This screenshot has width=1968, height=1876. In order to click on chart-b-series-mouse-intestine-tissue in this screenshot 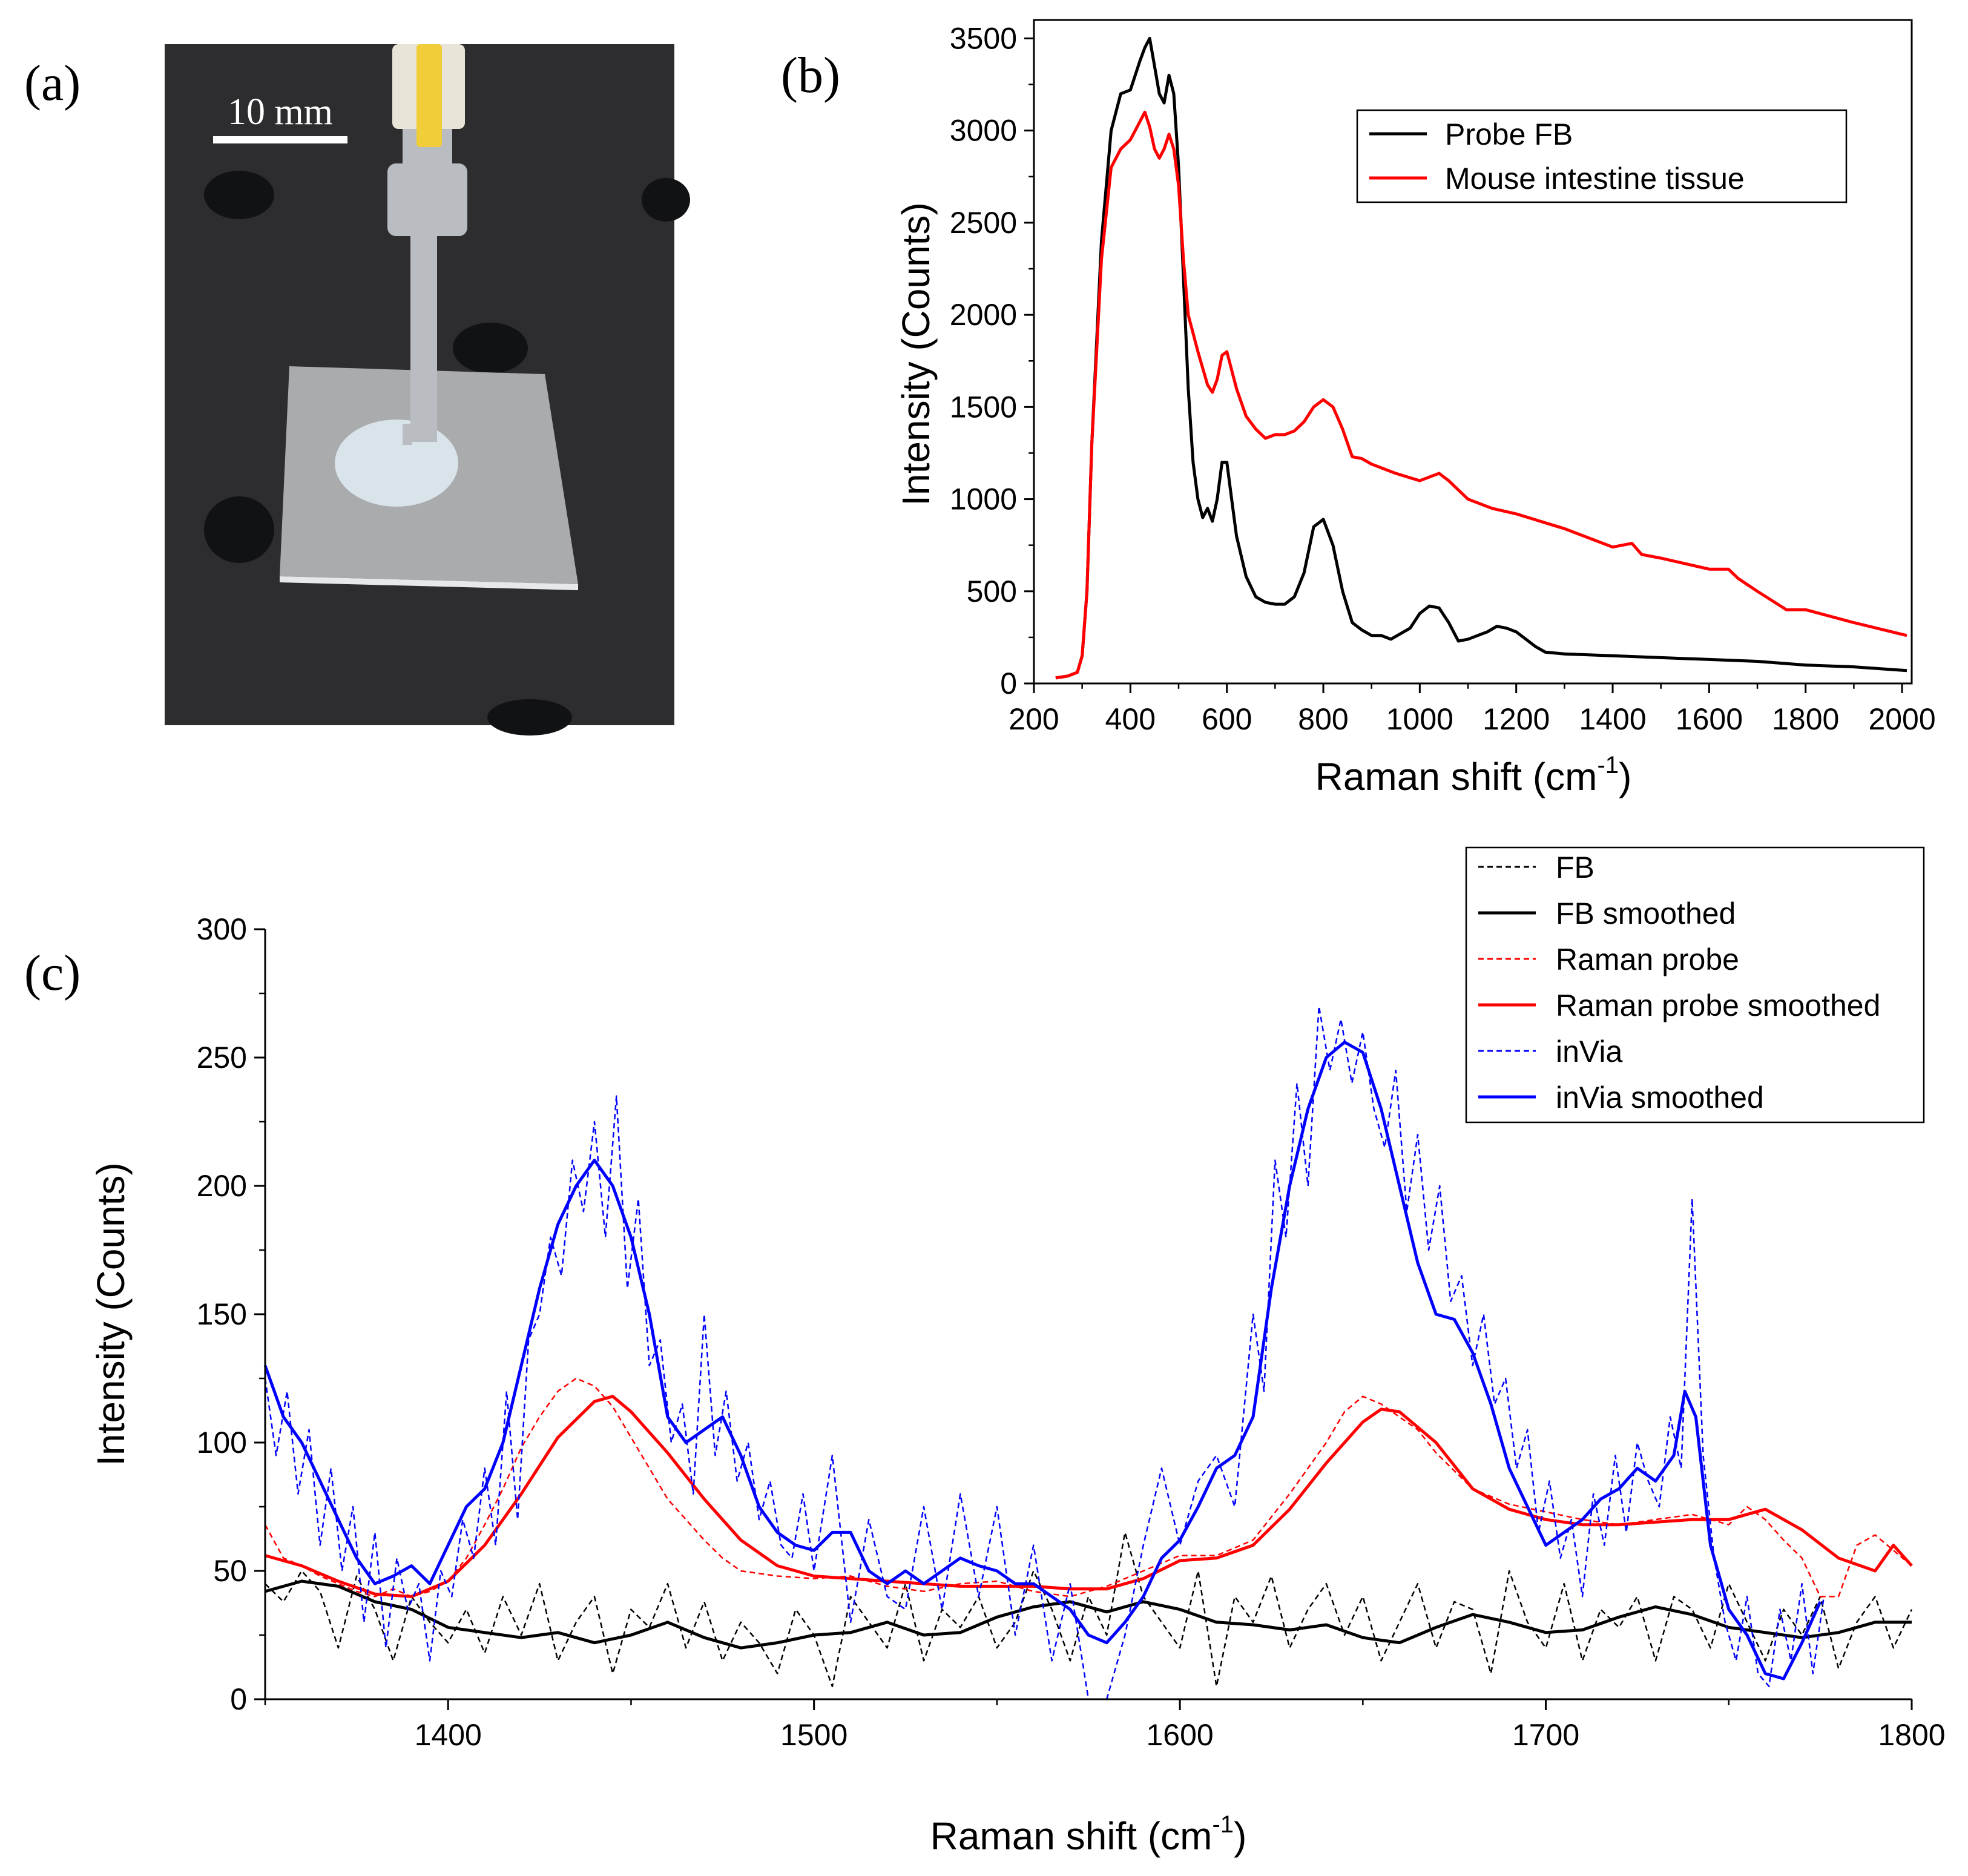, I will do `click(1481, 395)`.